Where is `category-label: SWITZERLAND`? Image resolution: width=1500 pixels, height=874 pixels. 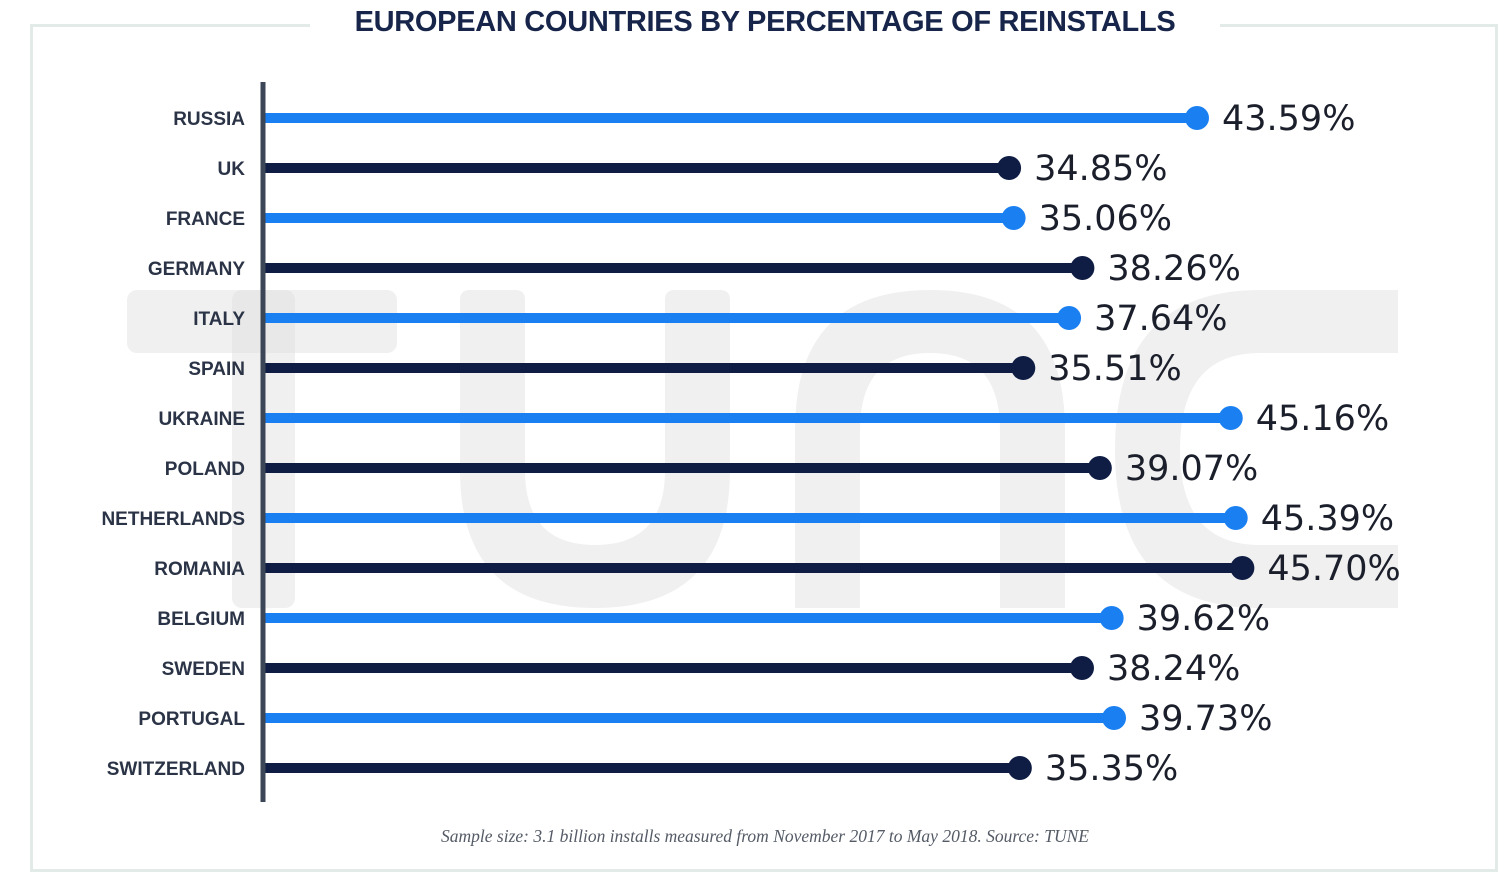
category-label: SWITZERLAND is located at coordinates (176, 769).